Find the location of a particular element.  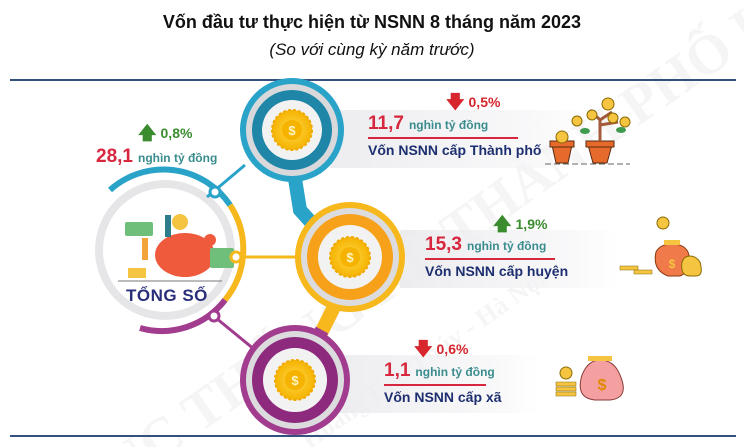

commune-change-pct: 0,6% is located at coordinates (452, 349).